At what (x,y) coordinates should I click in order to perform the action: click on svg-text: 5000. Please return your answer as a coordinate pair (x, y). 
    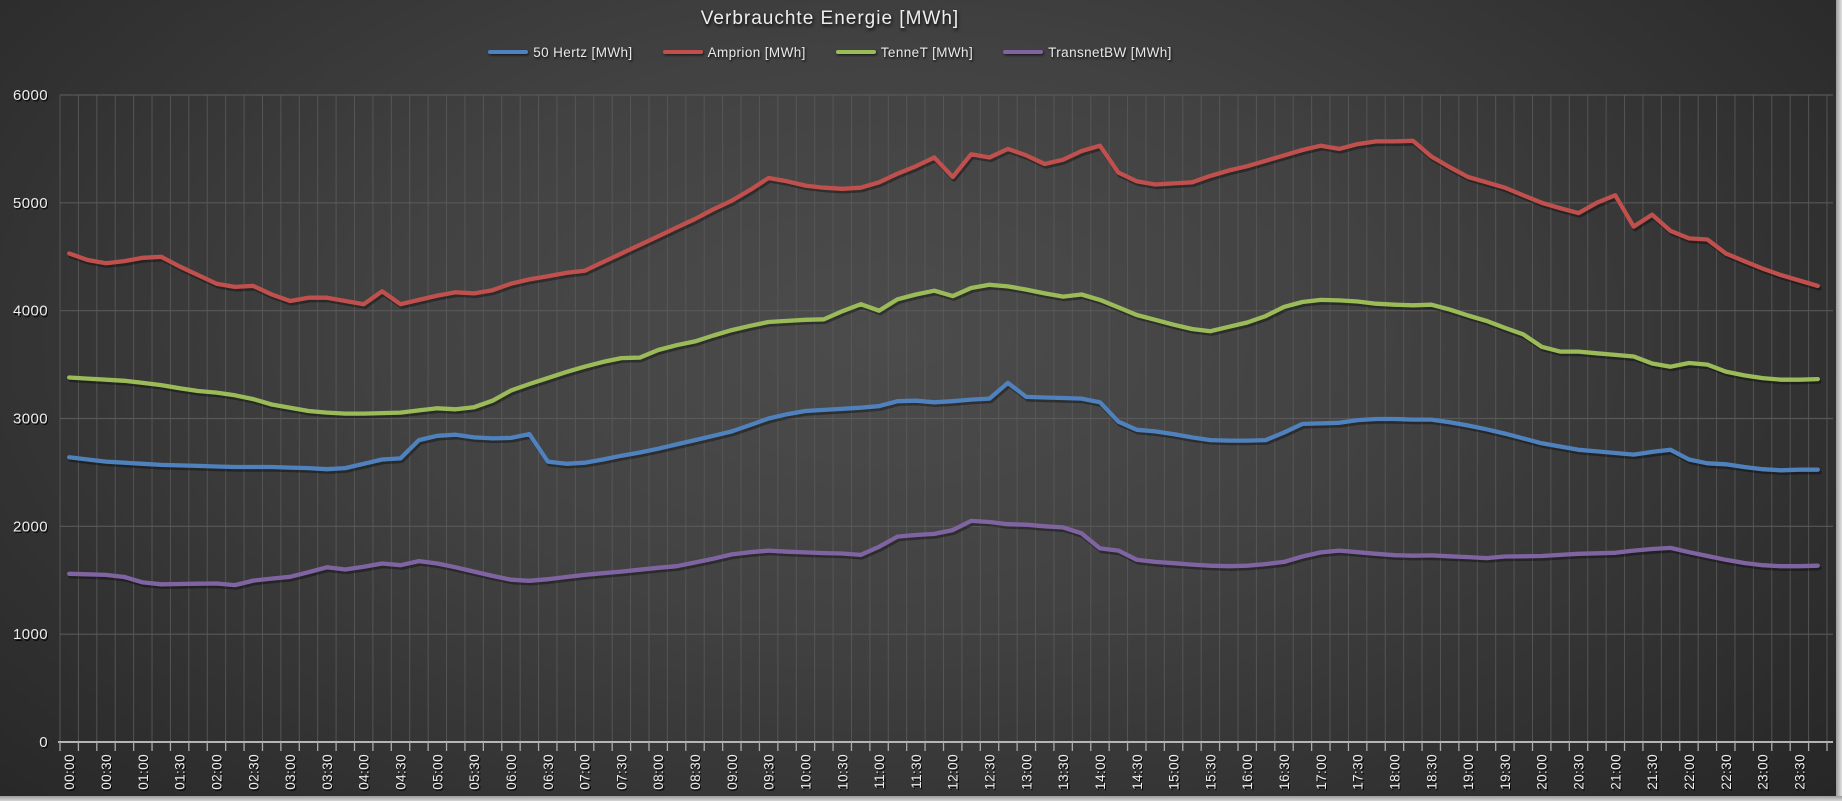
    Looking at the image, I should click on (31, 204).